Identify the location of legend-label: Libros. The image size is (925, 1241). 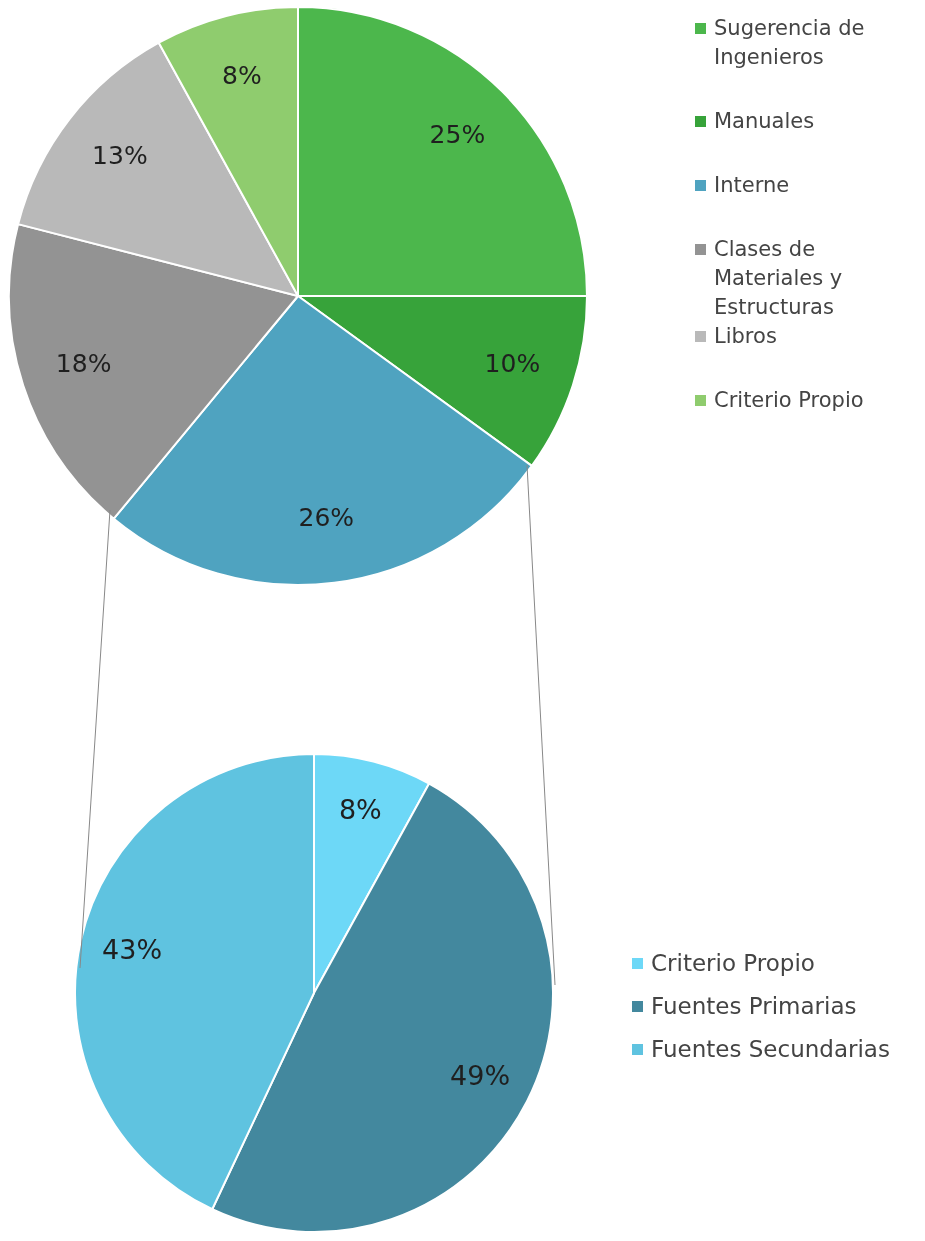
(745, 336).